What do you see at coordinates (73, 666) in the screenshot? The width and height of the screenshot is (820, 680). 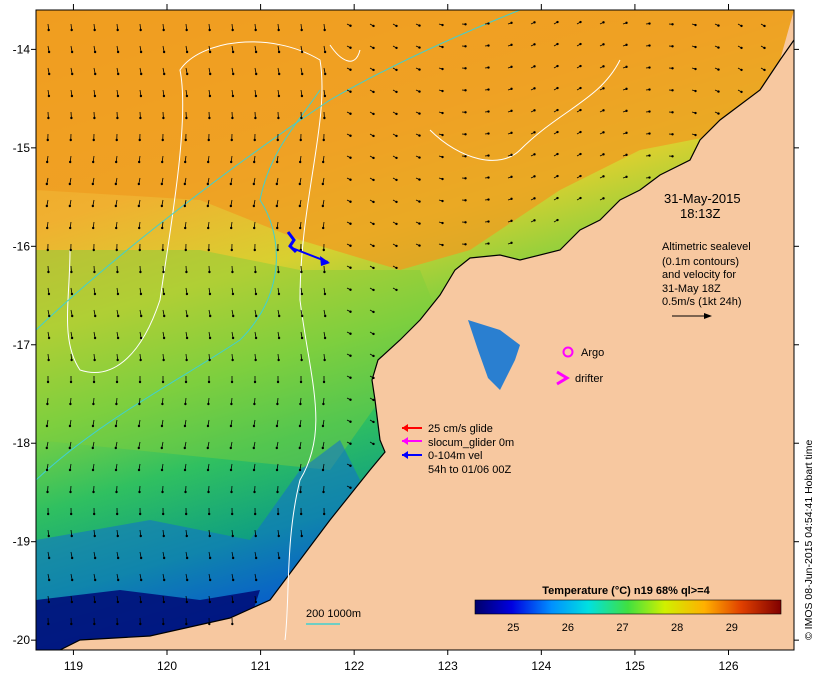 I see `x-tick-label: 119` at bounding box center [73, 666].